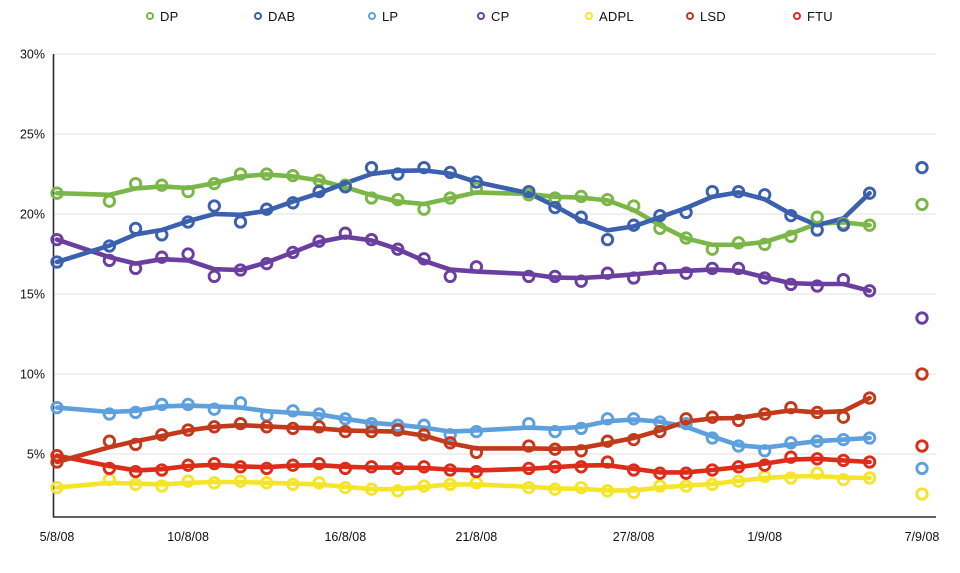  What do you see at coordinates (922, 374) in the screenshot?
I see `series-LSD-result-point` at bounding box center [922, 374].